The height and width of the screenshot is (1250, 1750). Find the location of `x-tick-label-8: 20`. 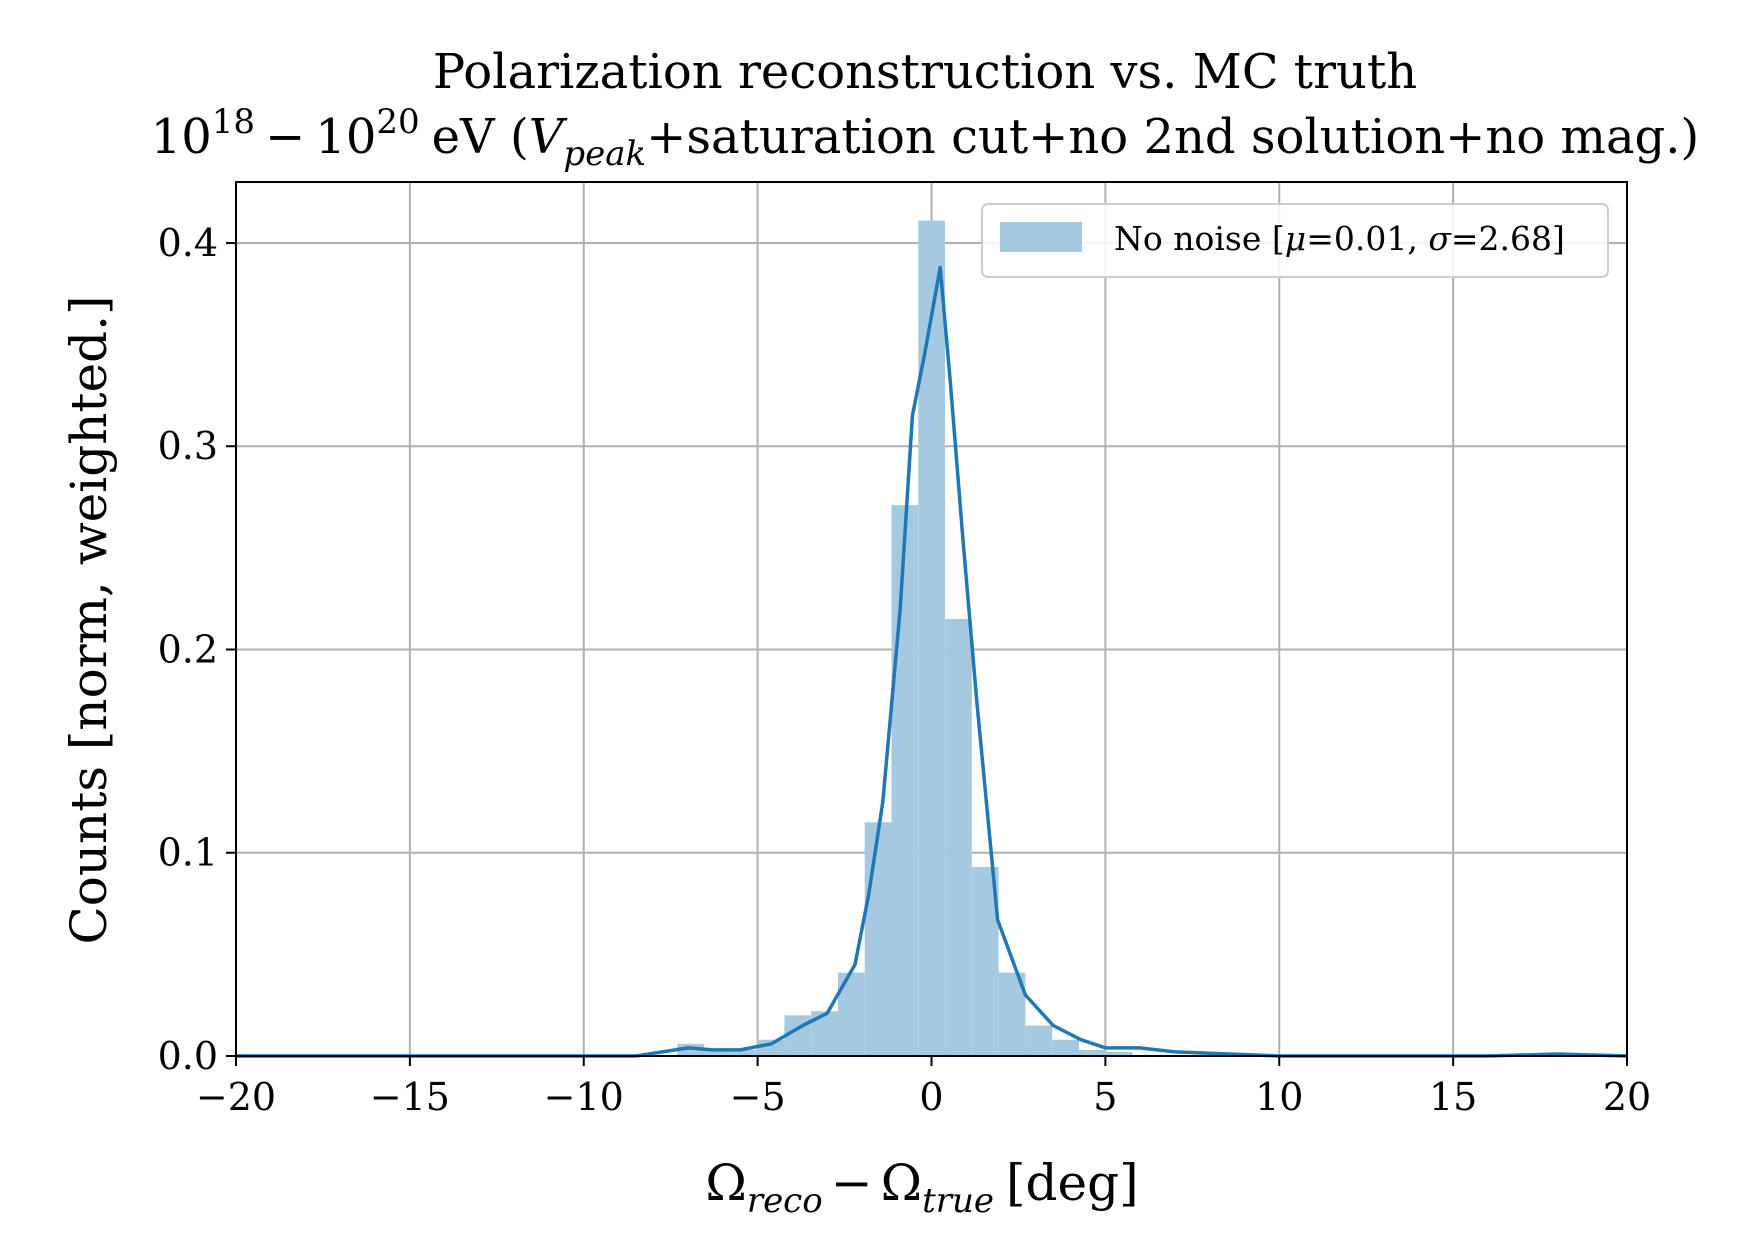

x-tick-label-8: 20 is located at coordinates (1627, 1097).